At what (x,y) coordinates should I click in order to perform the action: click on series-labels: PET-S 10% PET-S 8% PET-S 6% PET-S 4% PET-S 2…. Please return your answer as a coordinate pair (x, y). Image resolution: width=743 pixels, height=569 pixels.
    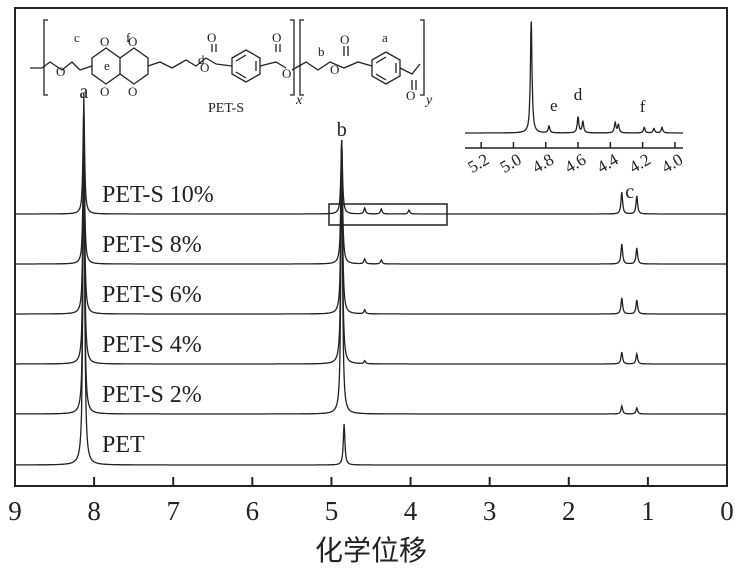
    Looking at the image, I should click on (158, 320).